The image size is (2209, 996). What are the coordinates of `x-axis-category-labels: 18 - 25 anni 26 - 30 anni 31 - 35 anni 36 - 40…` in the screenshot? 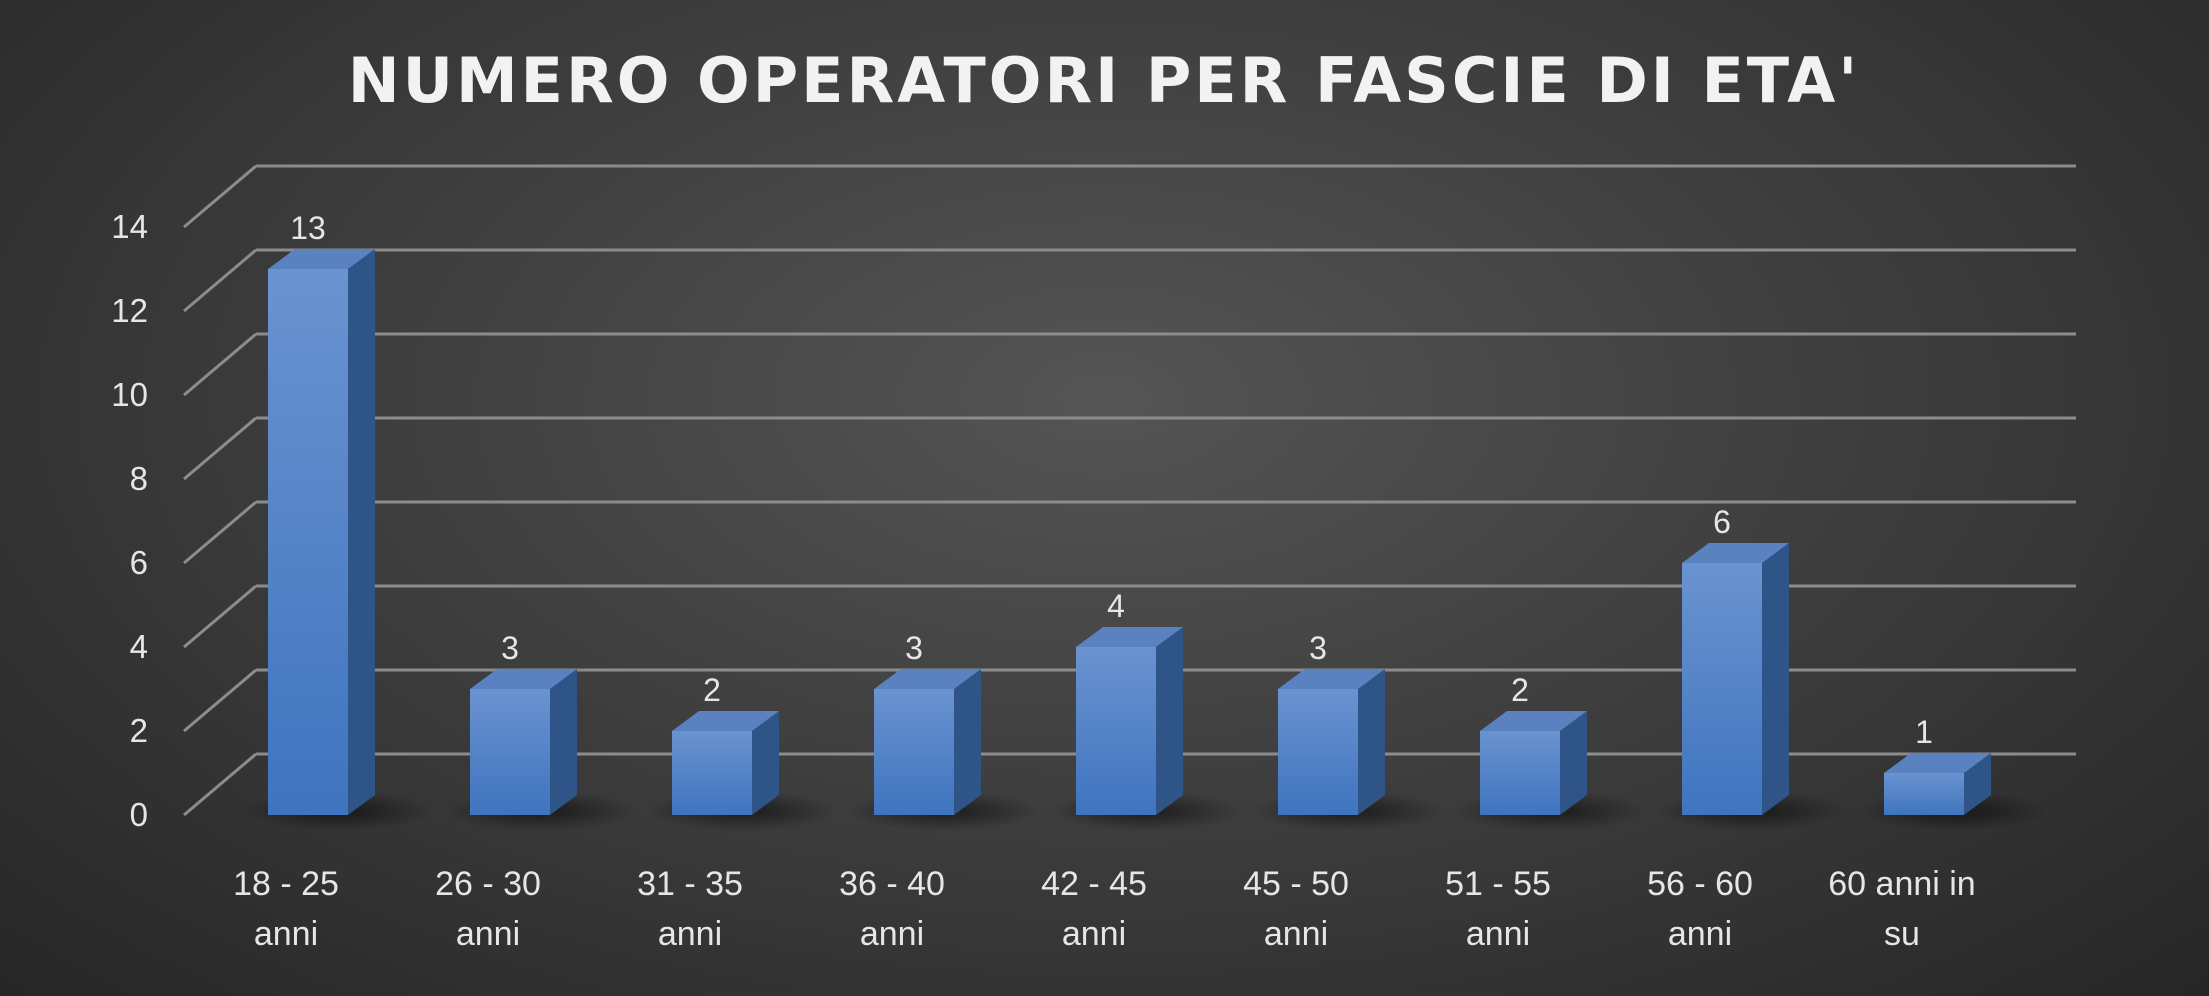 It's located at (1104, 909).